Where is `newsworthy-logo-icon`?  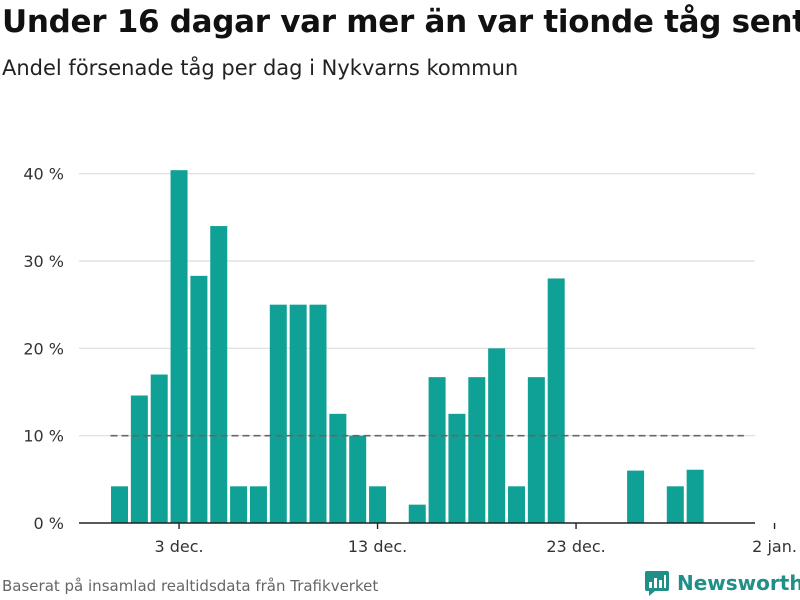 newsworthy-logo-icon is located at coordinates (657, 583).